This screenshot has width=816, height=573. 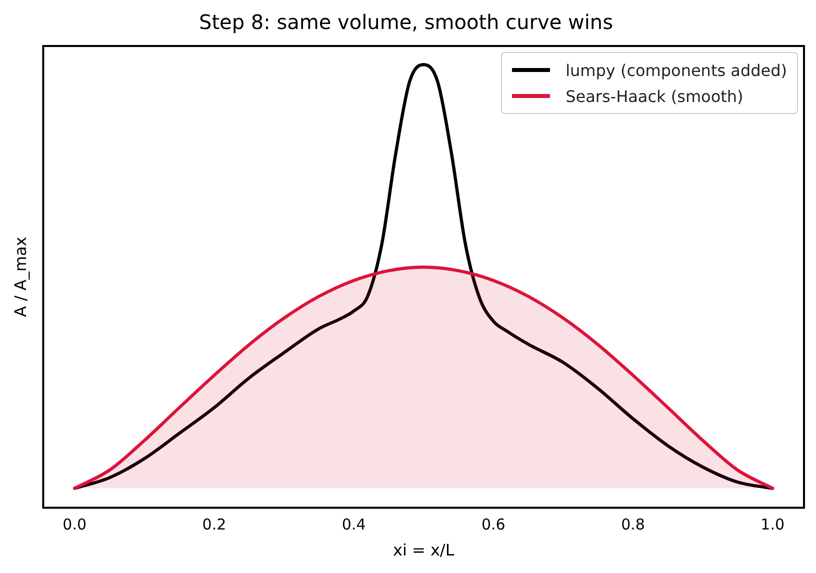 I want to click on legend-label: lumpy (components added), so click(x=676, y=70).